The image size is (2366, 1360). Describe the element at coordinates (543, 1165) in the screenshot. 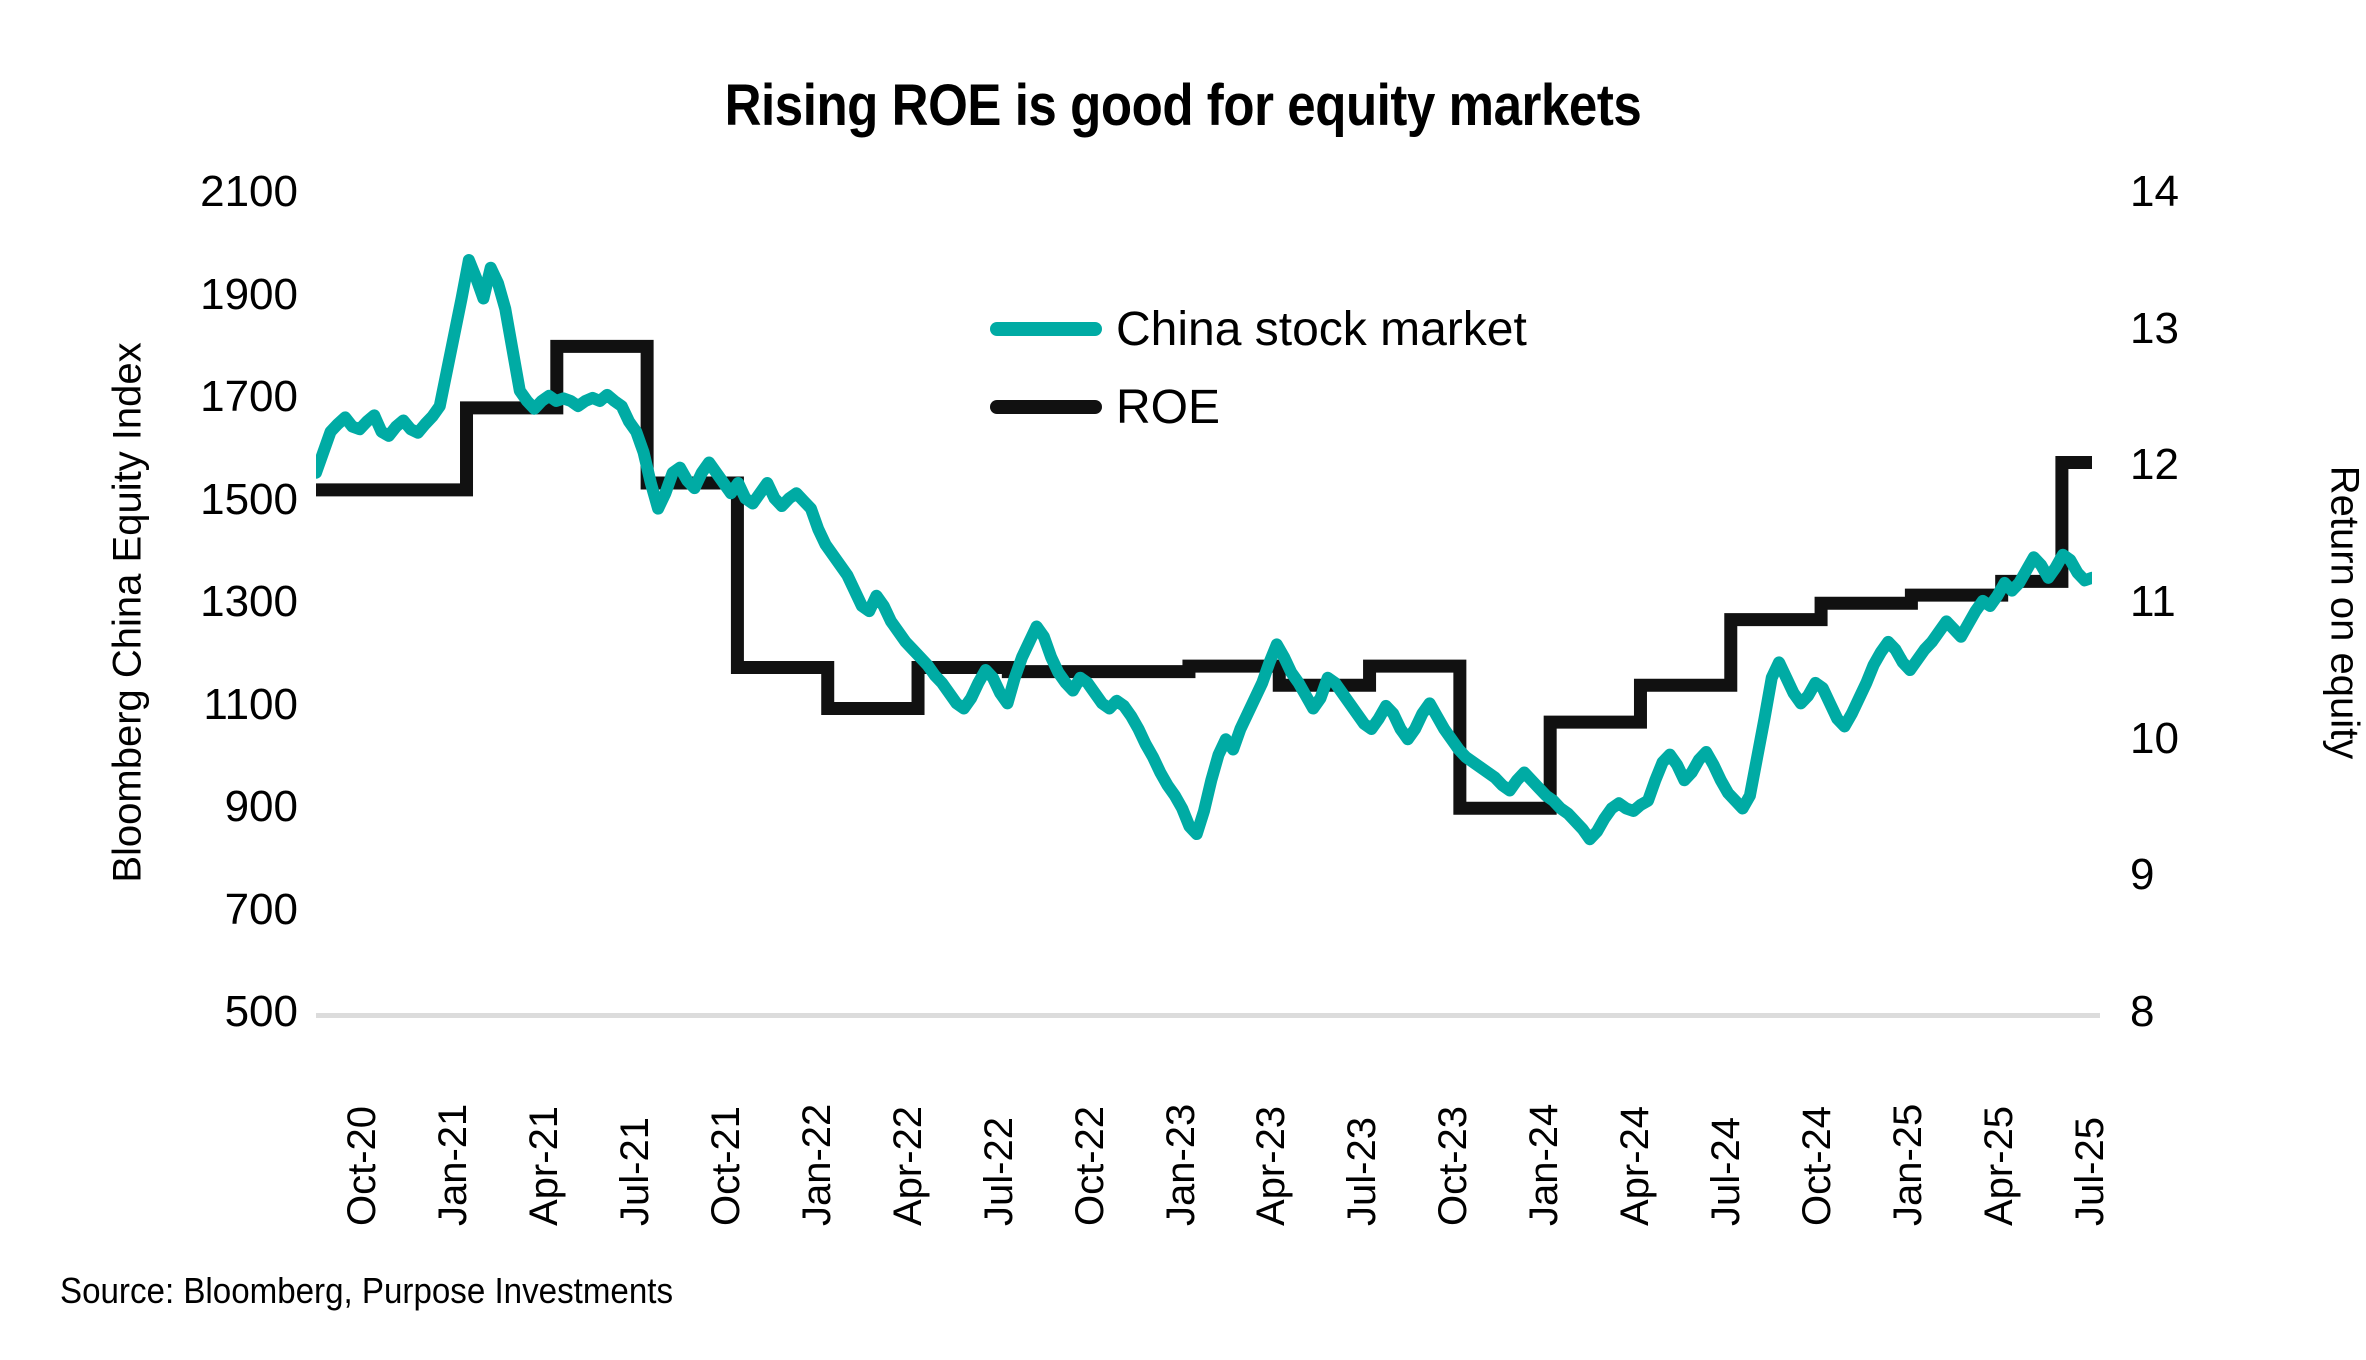

I see `x-axis-tick-label: Apr-21` at that location.